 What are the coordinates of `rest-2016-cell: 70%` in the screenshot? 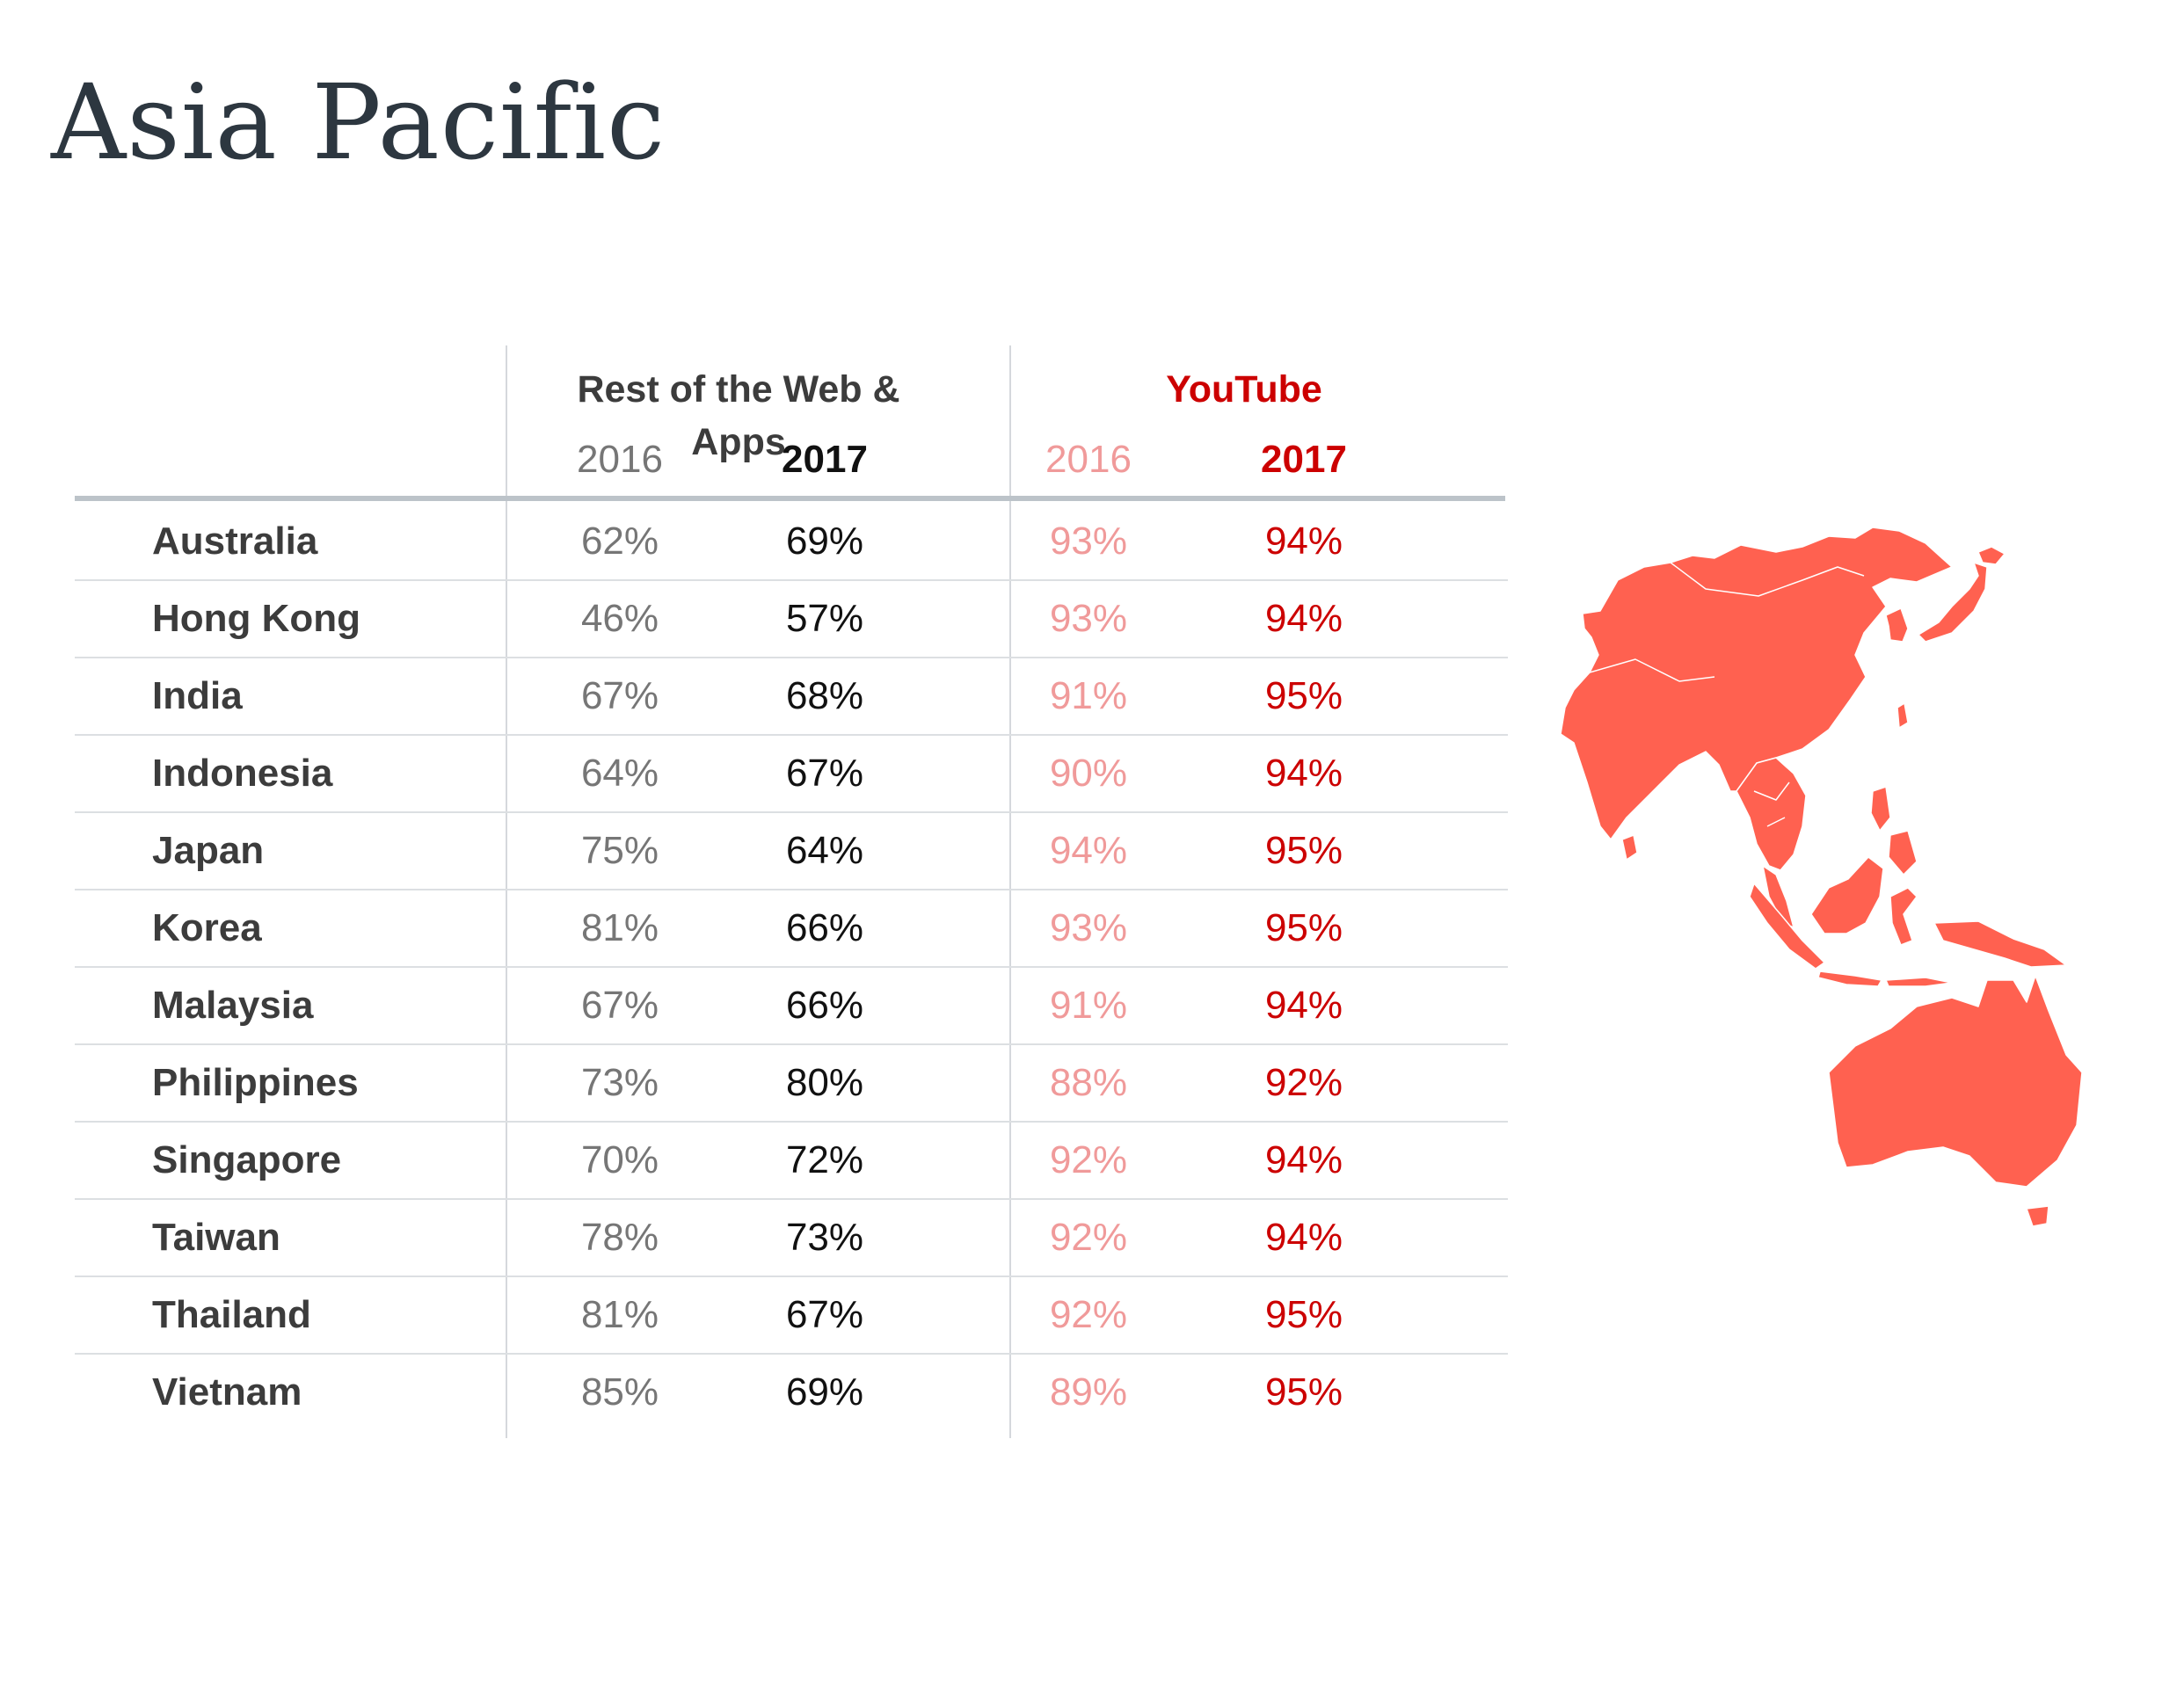 It's located at (619, 1159).